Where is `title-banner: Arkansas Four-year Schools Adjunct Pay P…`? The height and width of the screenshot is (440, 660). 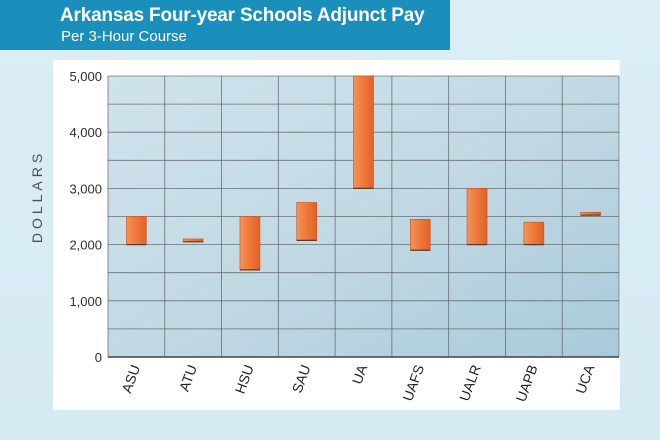
title-banner: Arkansas Four-year Schools Adjunct Pay P… is located at coordinates (225, 25).